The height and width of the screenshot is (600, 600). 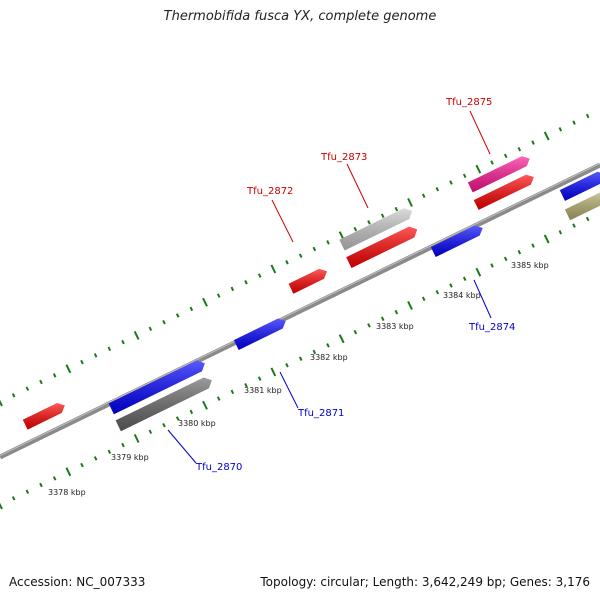 I want to click on kbp-label: 3378 kbp, so click(x=67, y=492).